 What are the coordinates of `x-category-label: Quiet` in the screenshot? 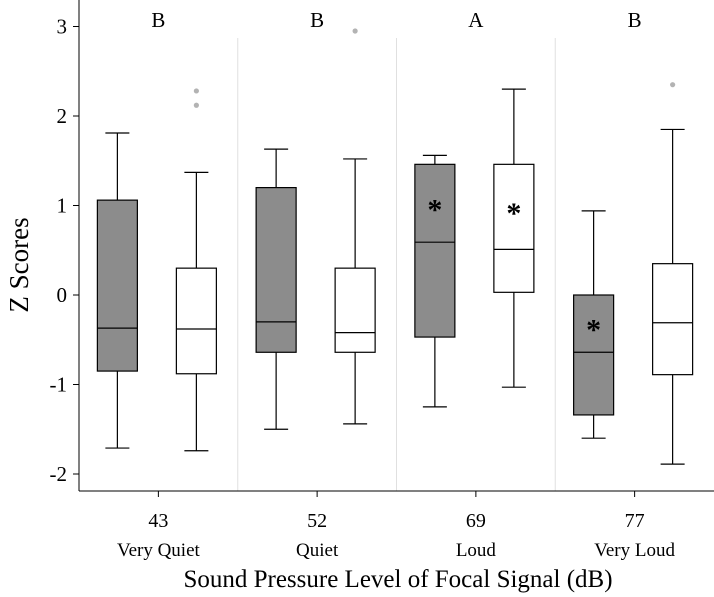 It's located at (317, 550).